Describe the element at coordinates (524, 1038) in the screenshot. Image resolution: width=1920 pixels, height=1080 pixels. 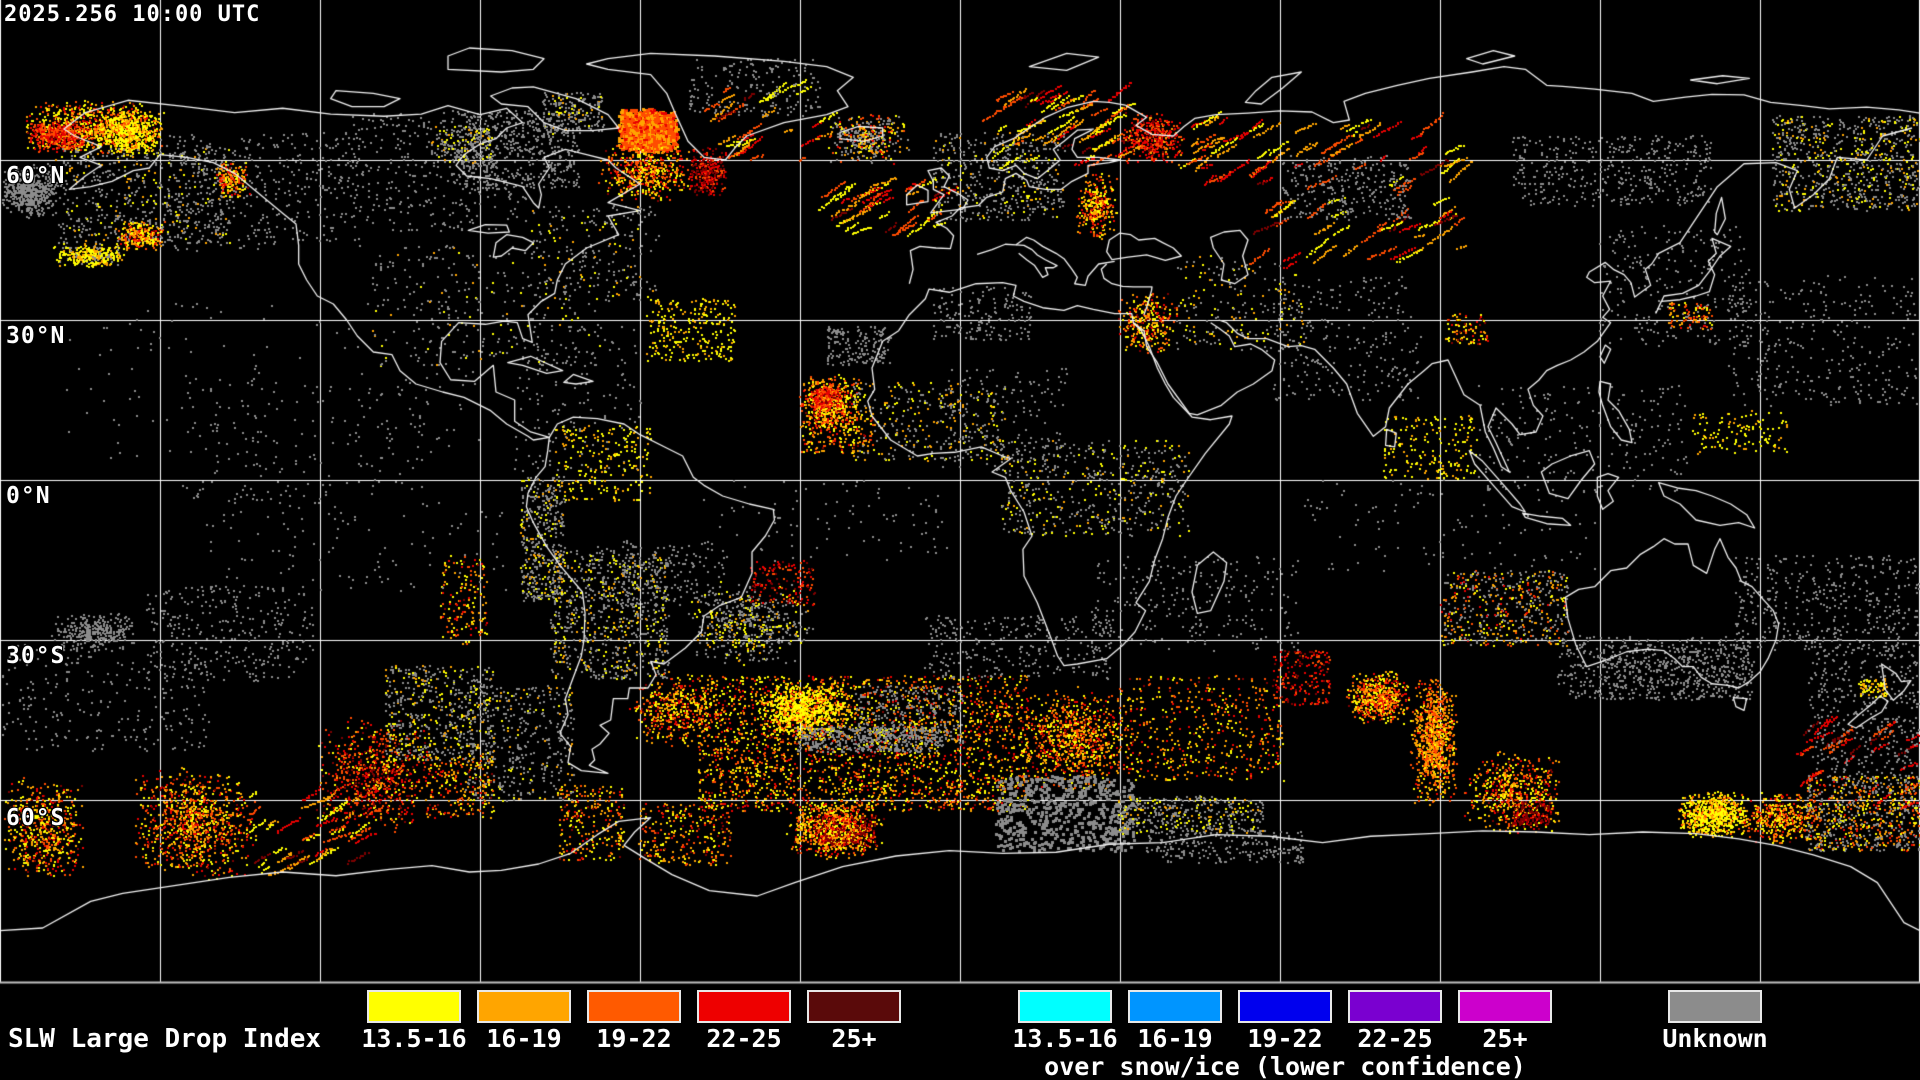
I see `legend-label-warm-2: 16-19` at that location.